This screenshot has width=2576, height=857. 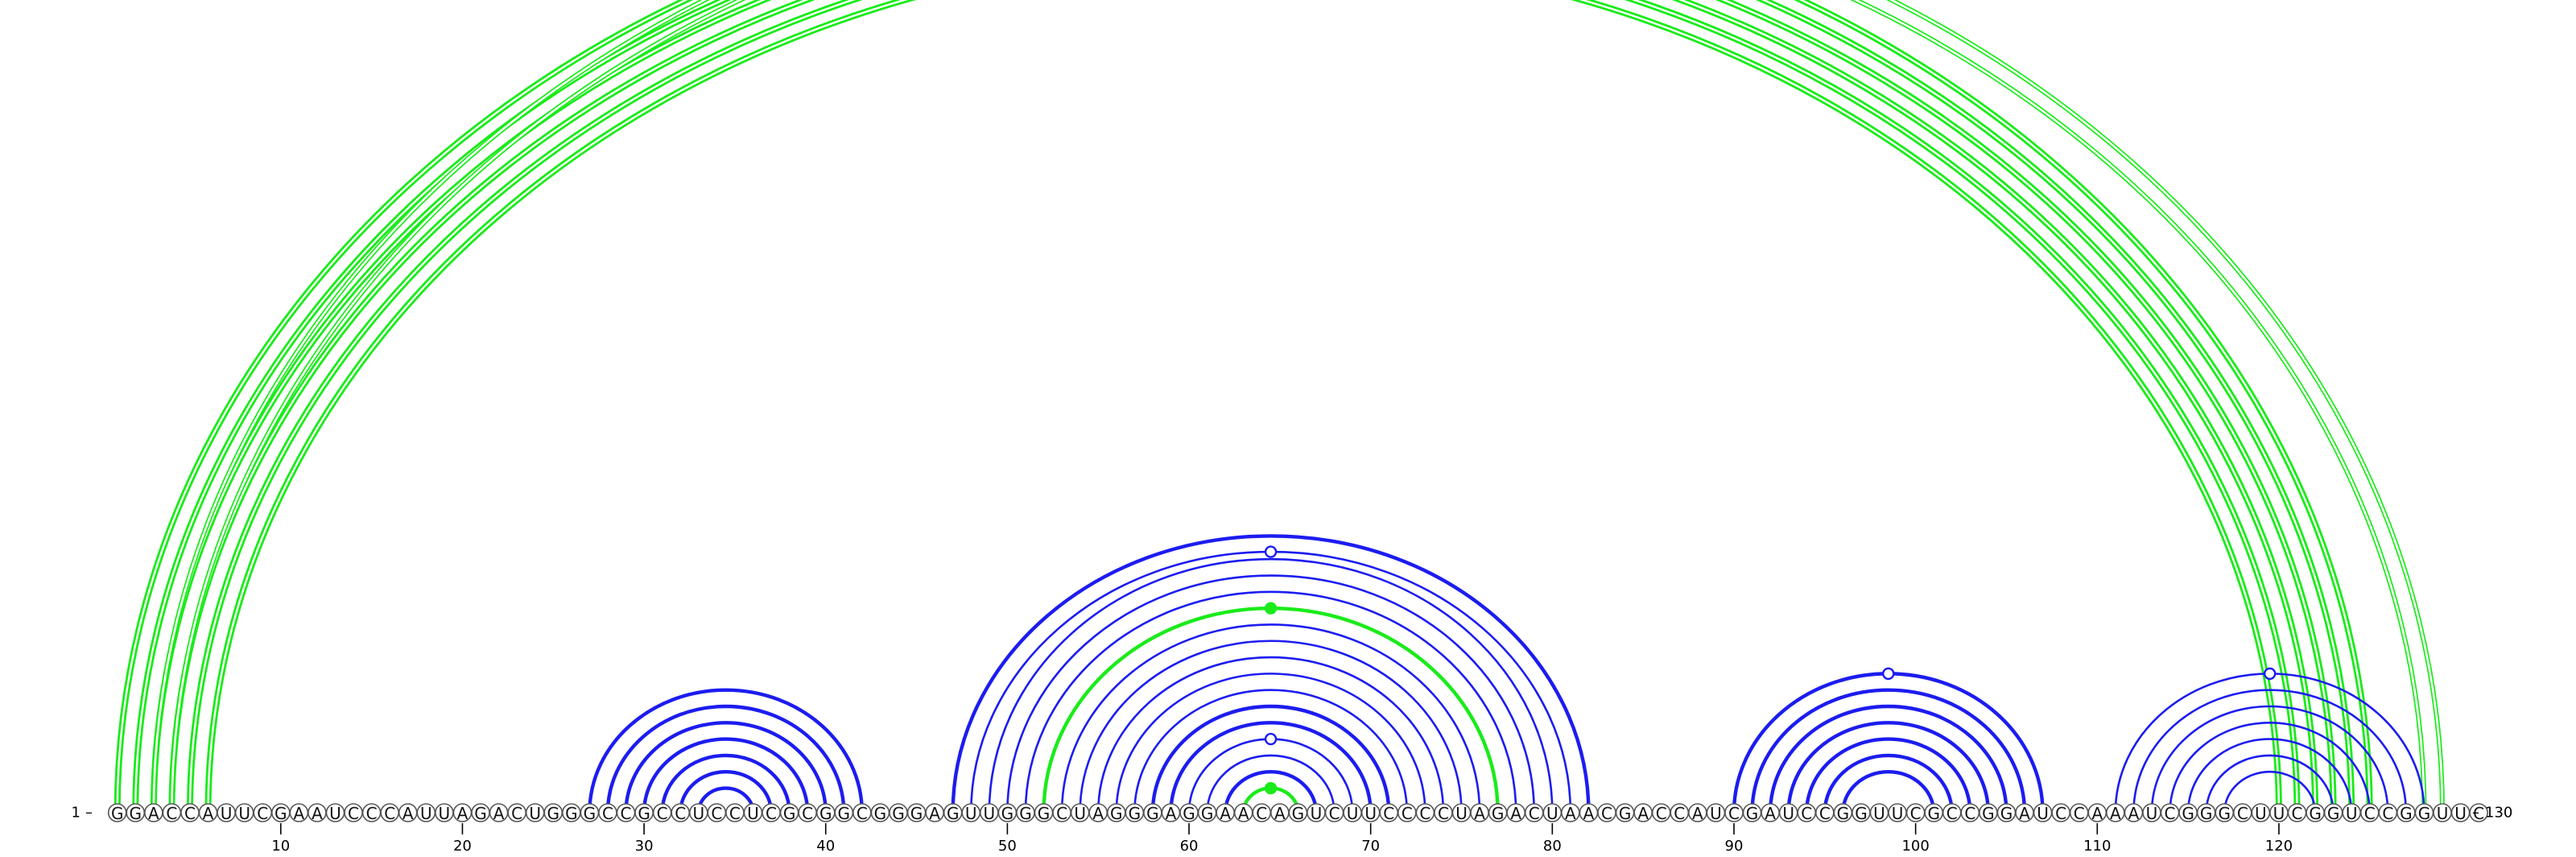 What do you see at coordinates (280, 846) in the screenshot?
I see `position-tick-label: 10` at bounding box center [280, 846].